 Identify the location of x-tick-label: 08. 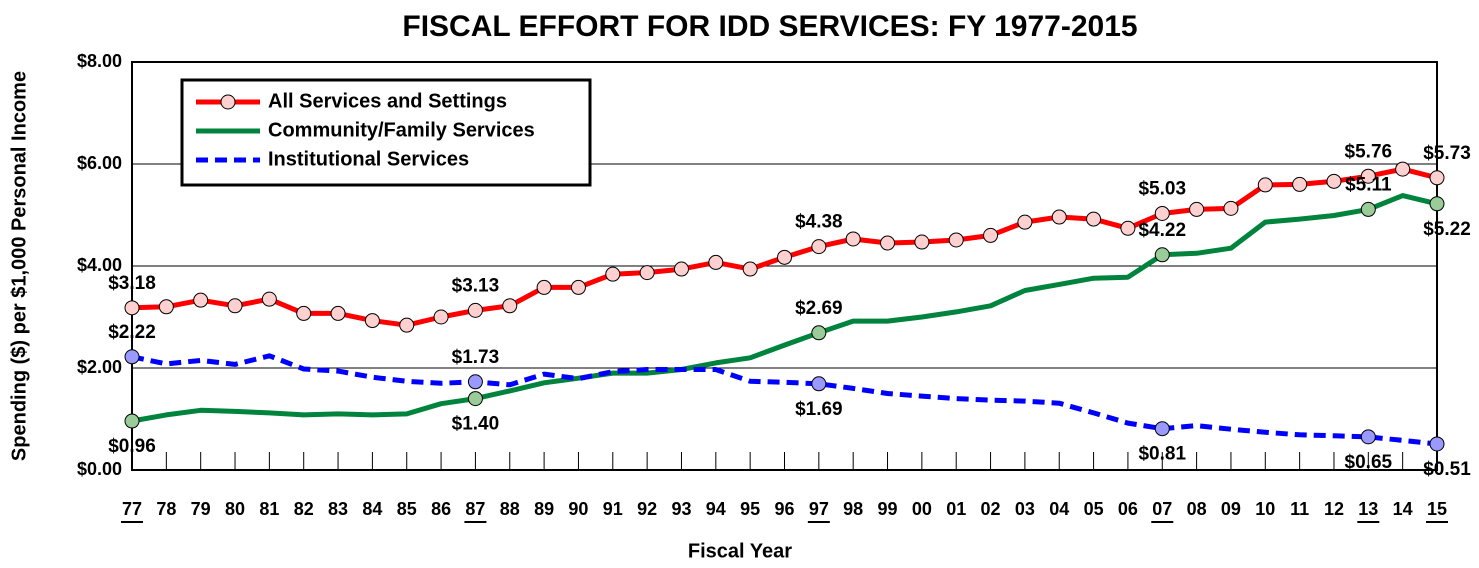
(1197, 509).